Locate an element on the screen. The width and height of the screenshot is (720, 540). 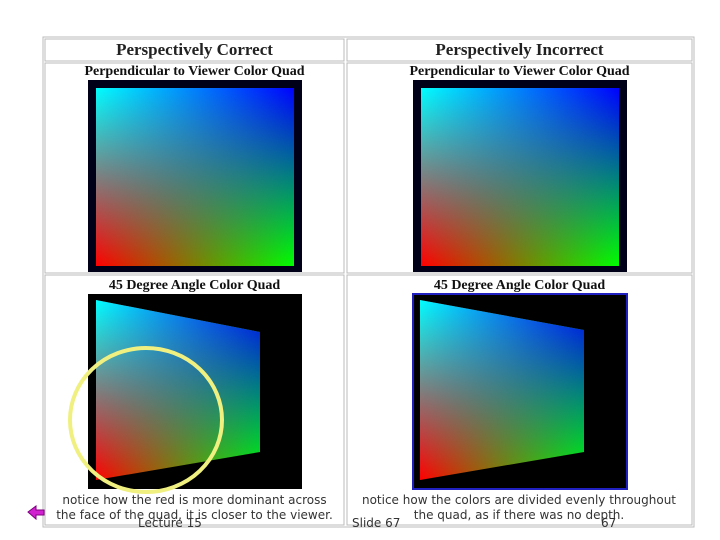
page-number: 67 is located at coordinates (609, 523).